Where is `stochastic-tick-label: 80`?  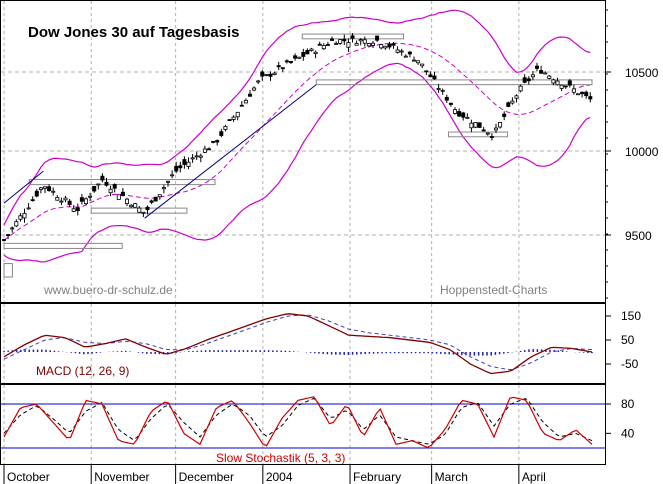 stochastic-tick-label: 80 is located at coordinates (628, 404).